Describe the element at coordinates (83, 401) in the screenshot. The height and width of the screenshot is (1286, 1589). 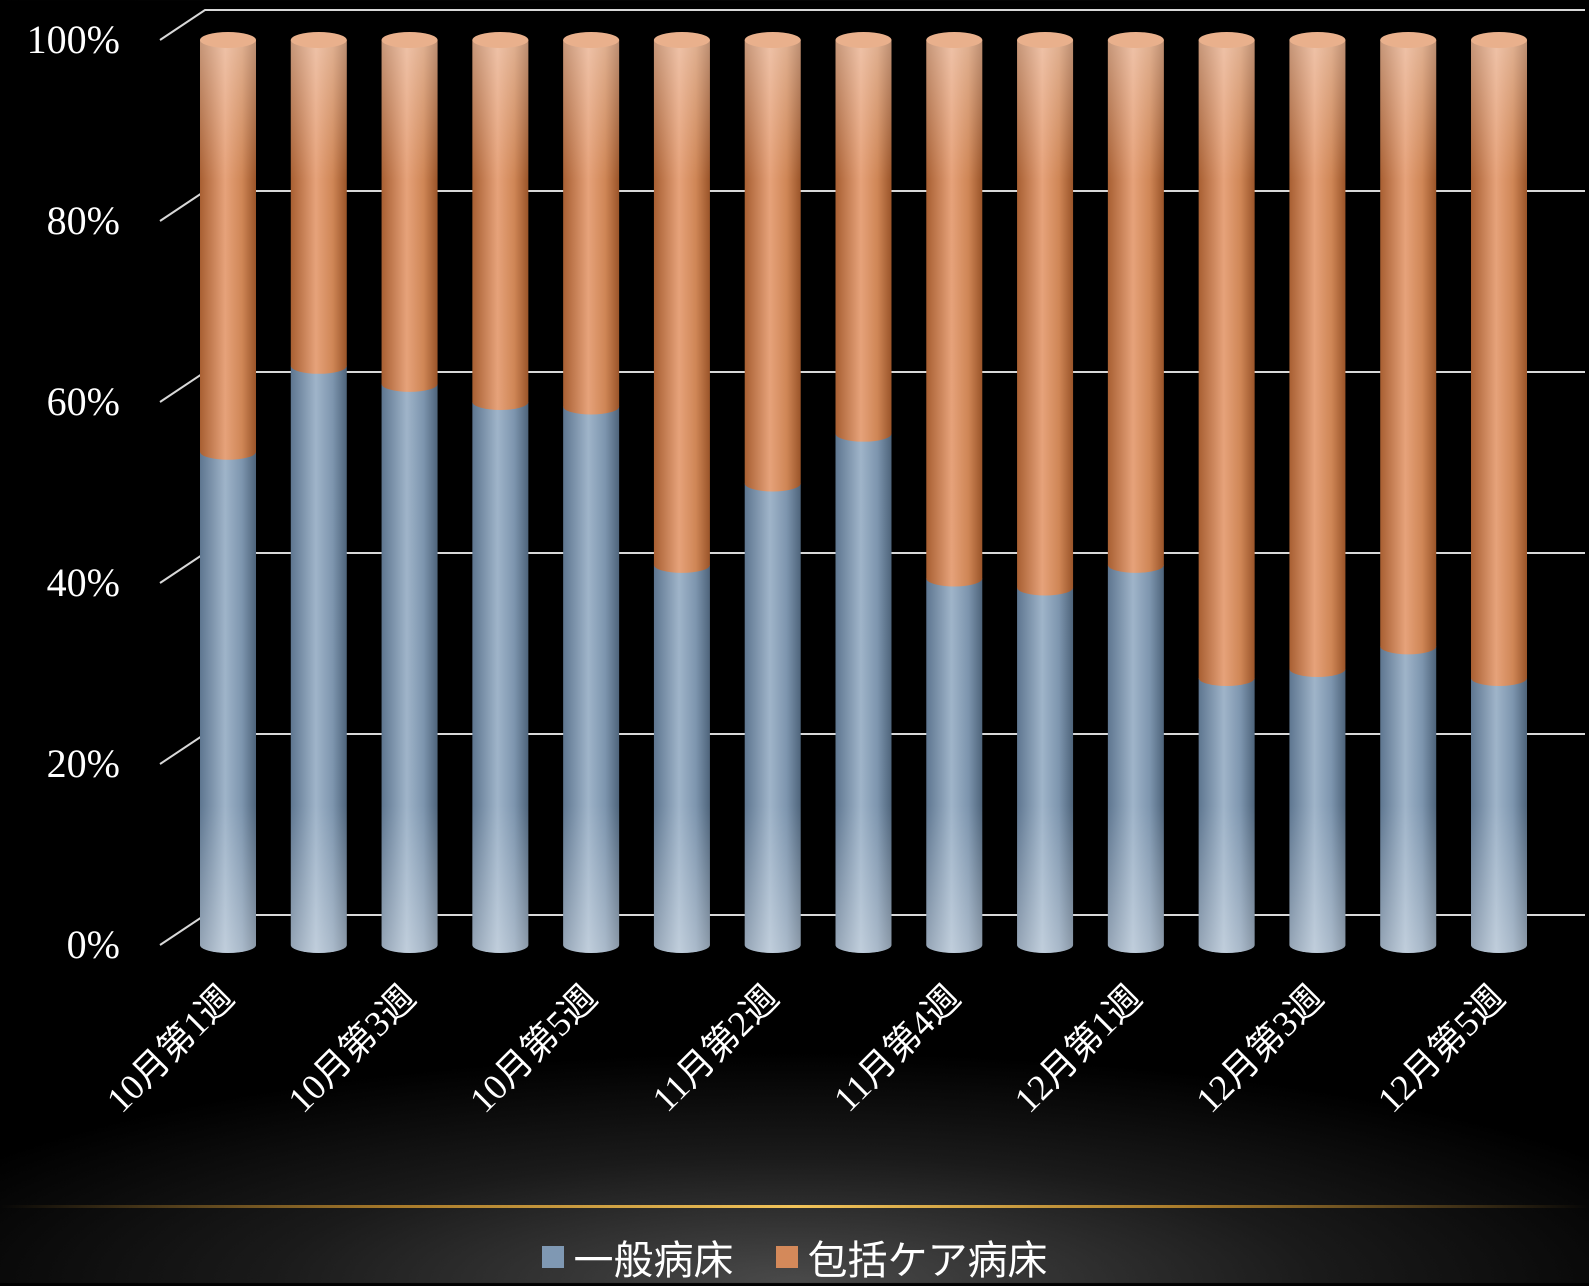
I see `y-tick-label: 60%` at that location.